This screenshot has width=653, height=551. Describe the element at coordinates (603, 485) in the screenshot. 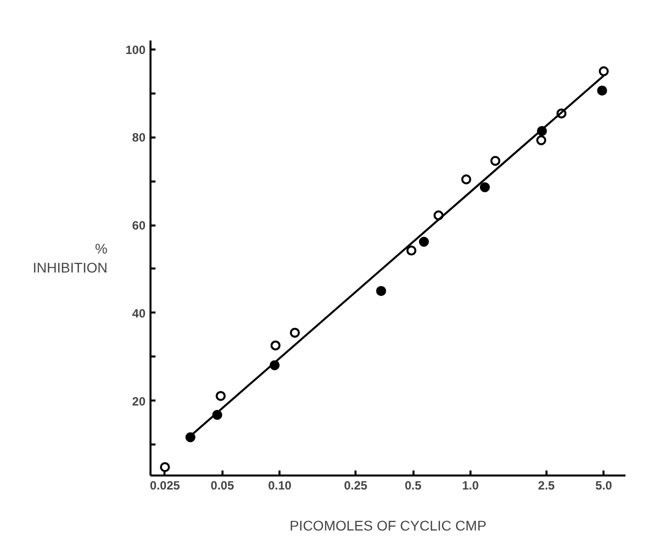

I see `x-tick-label: 5.0` at that location.